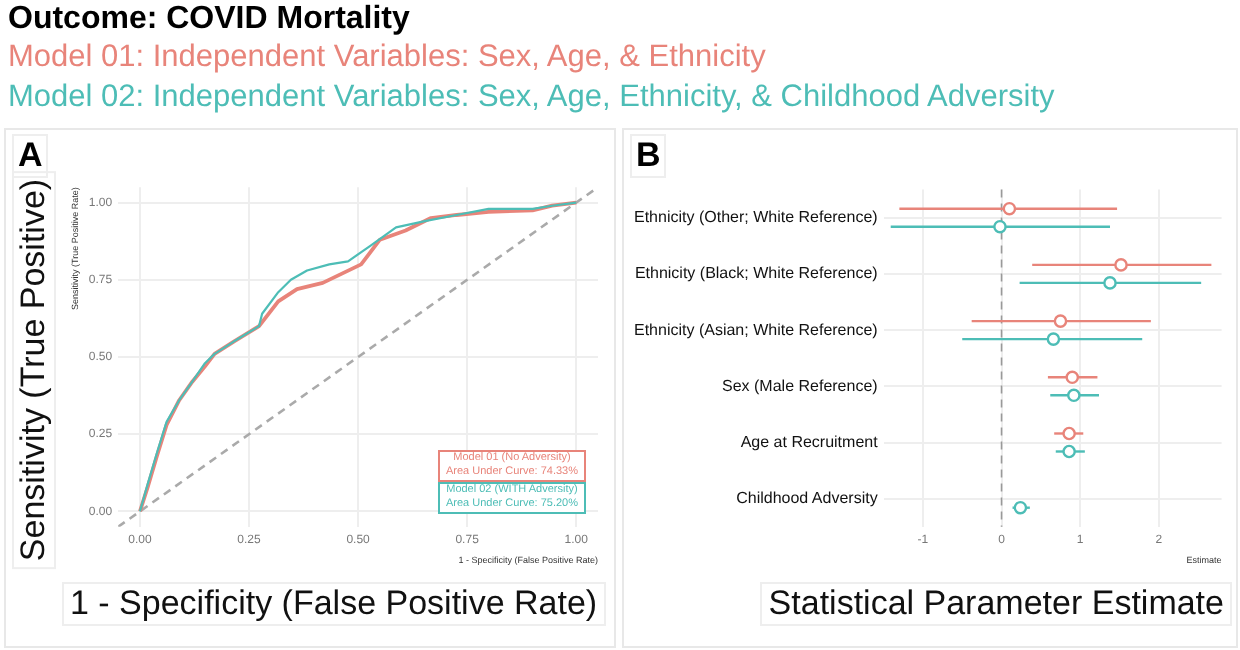 This screenshot has height=650, width=1240. I want to click on text: Sensitivity (True Positive), so click(34, 370).